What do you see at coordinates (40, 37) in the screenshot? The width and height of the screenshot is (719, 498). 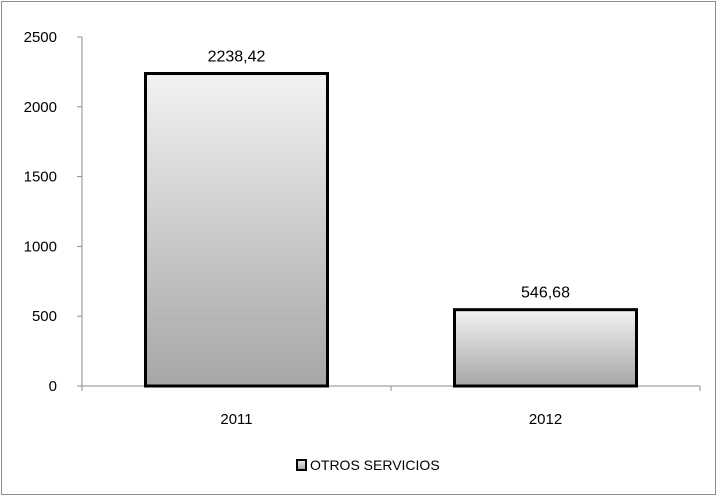 I see `y-tick-label: 2500` at bounding box center [40, 37].